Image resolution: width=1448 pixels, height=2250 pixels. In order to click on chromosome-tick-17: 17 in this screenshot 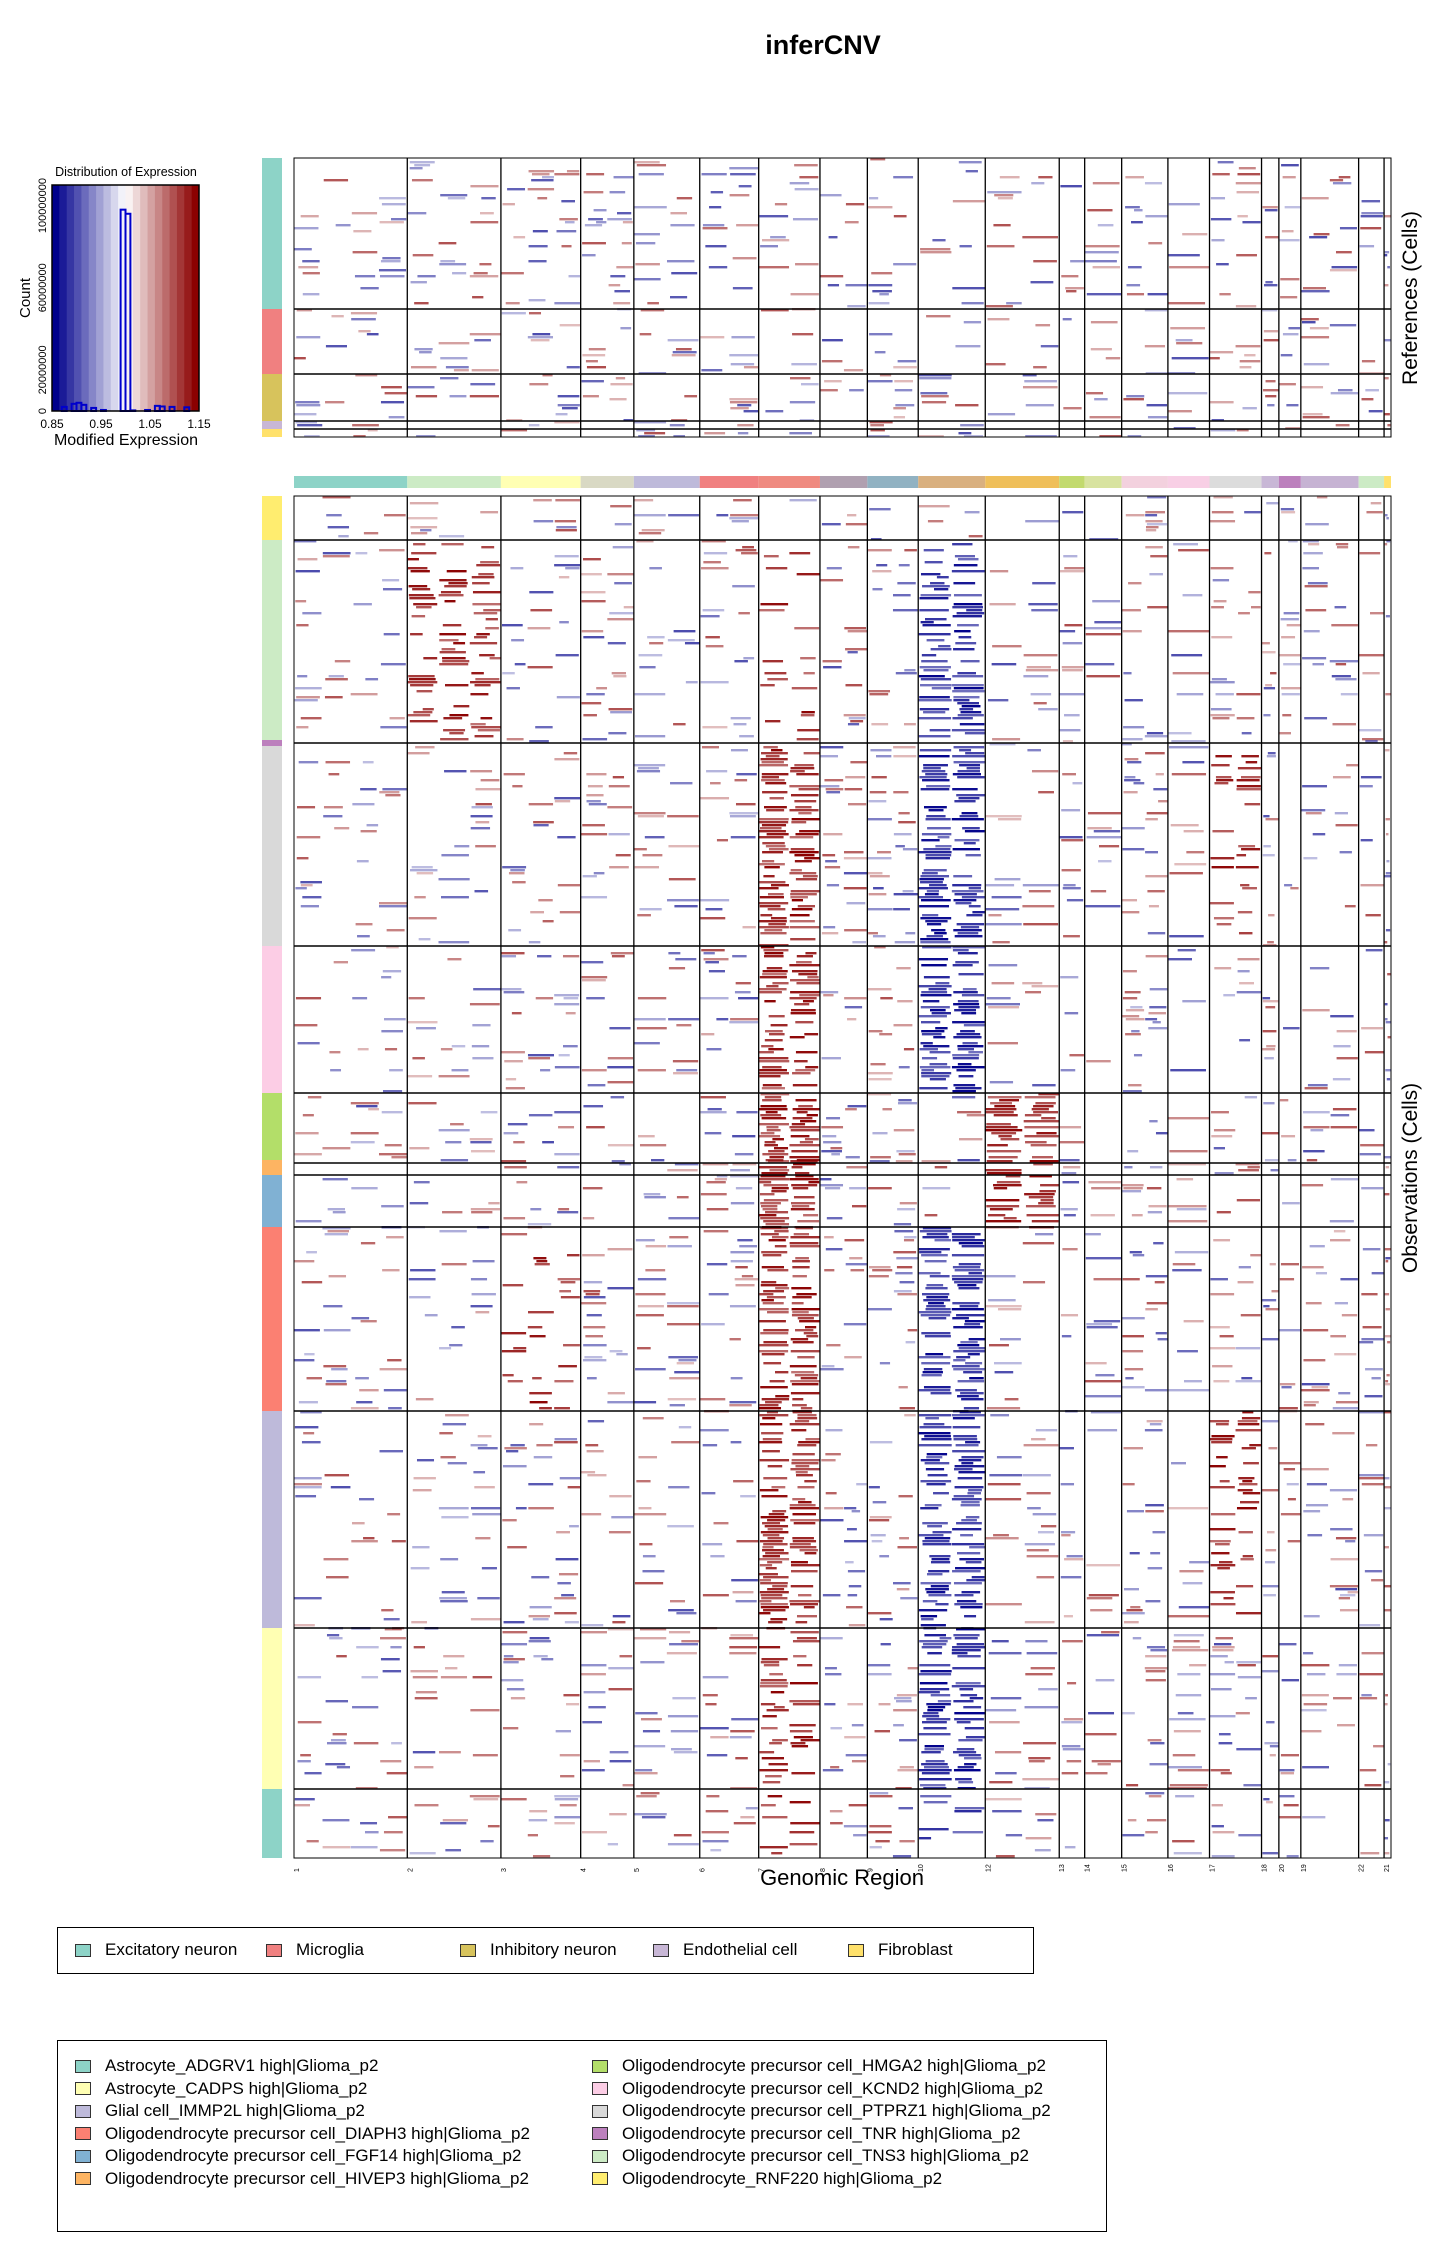, I will do `click(1213, 1868)`.